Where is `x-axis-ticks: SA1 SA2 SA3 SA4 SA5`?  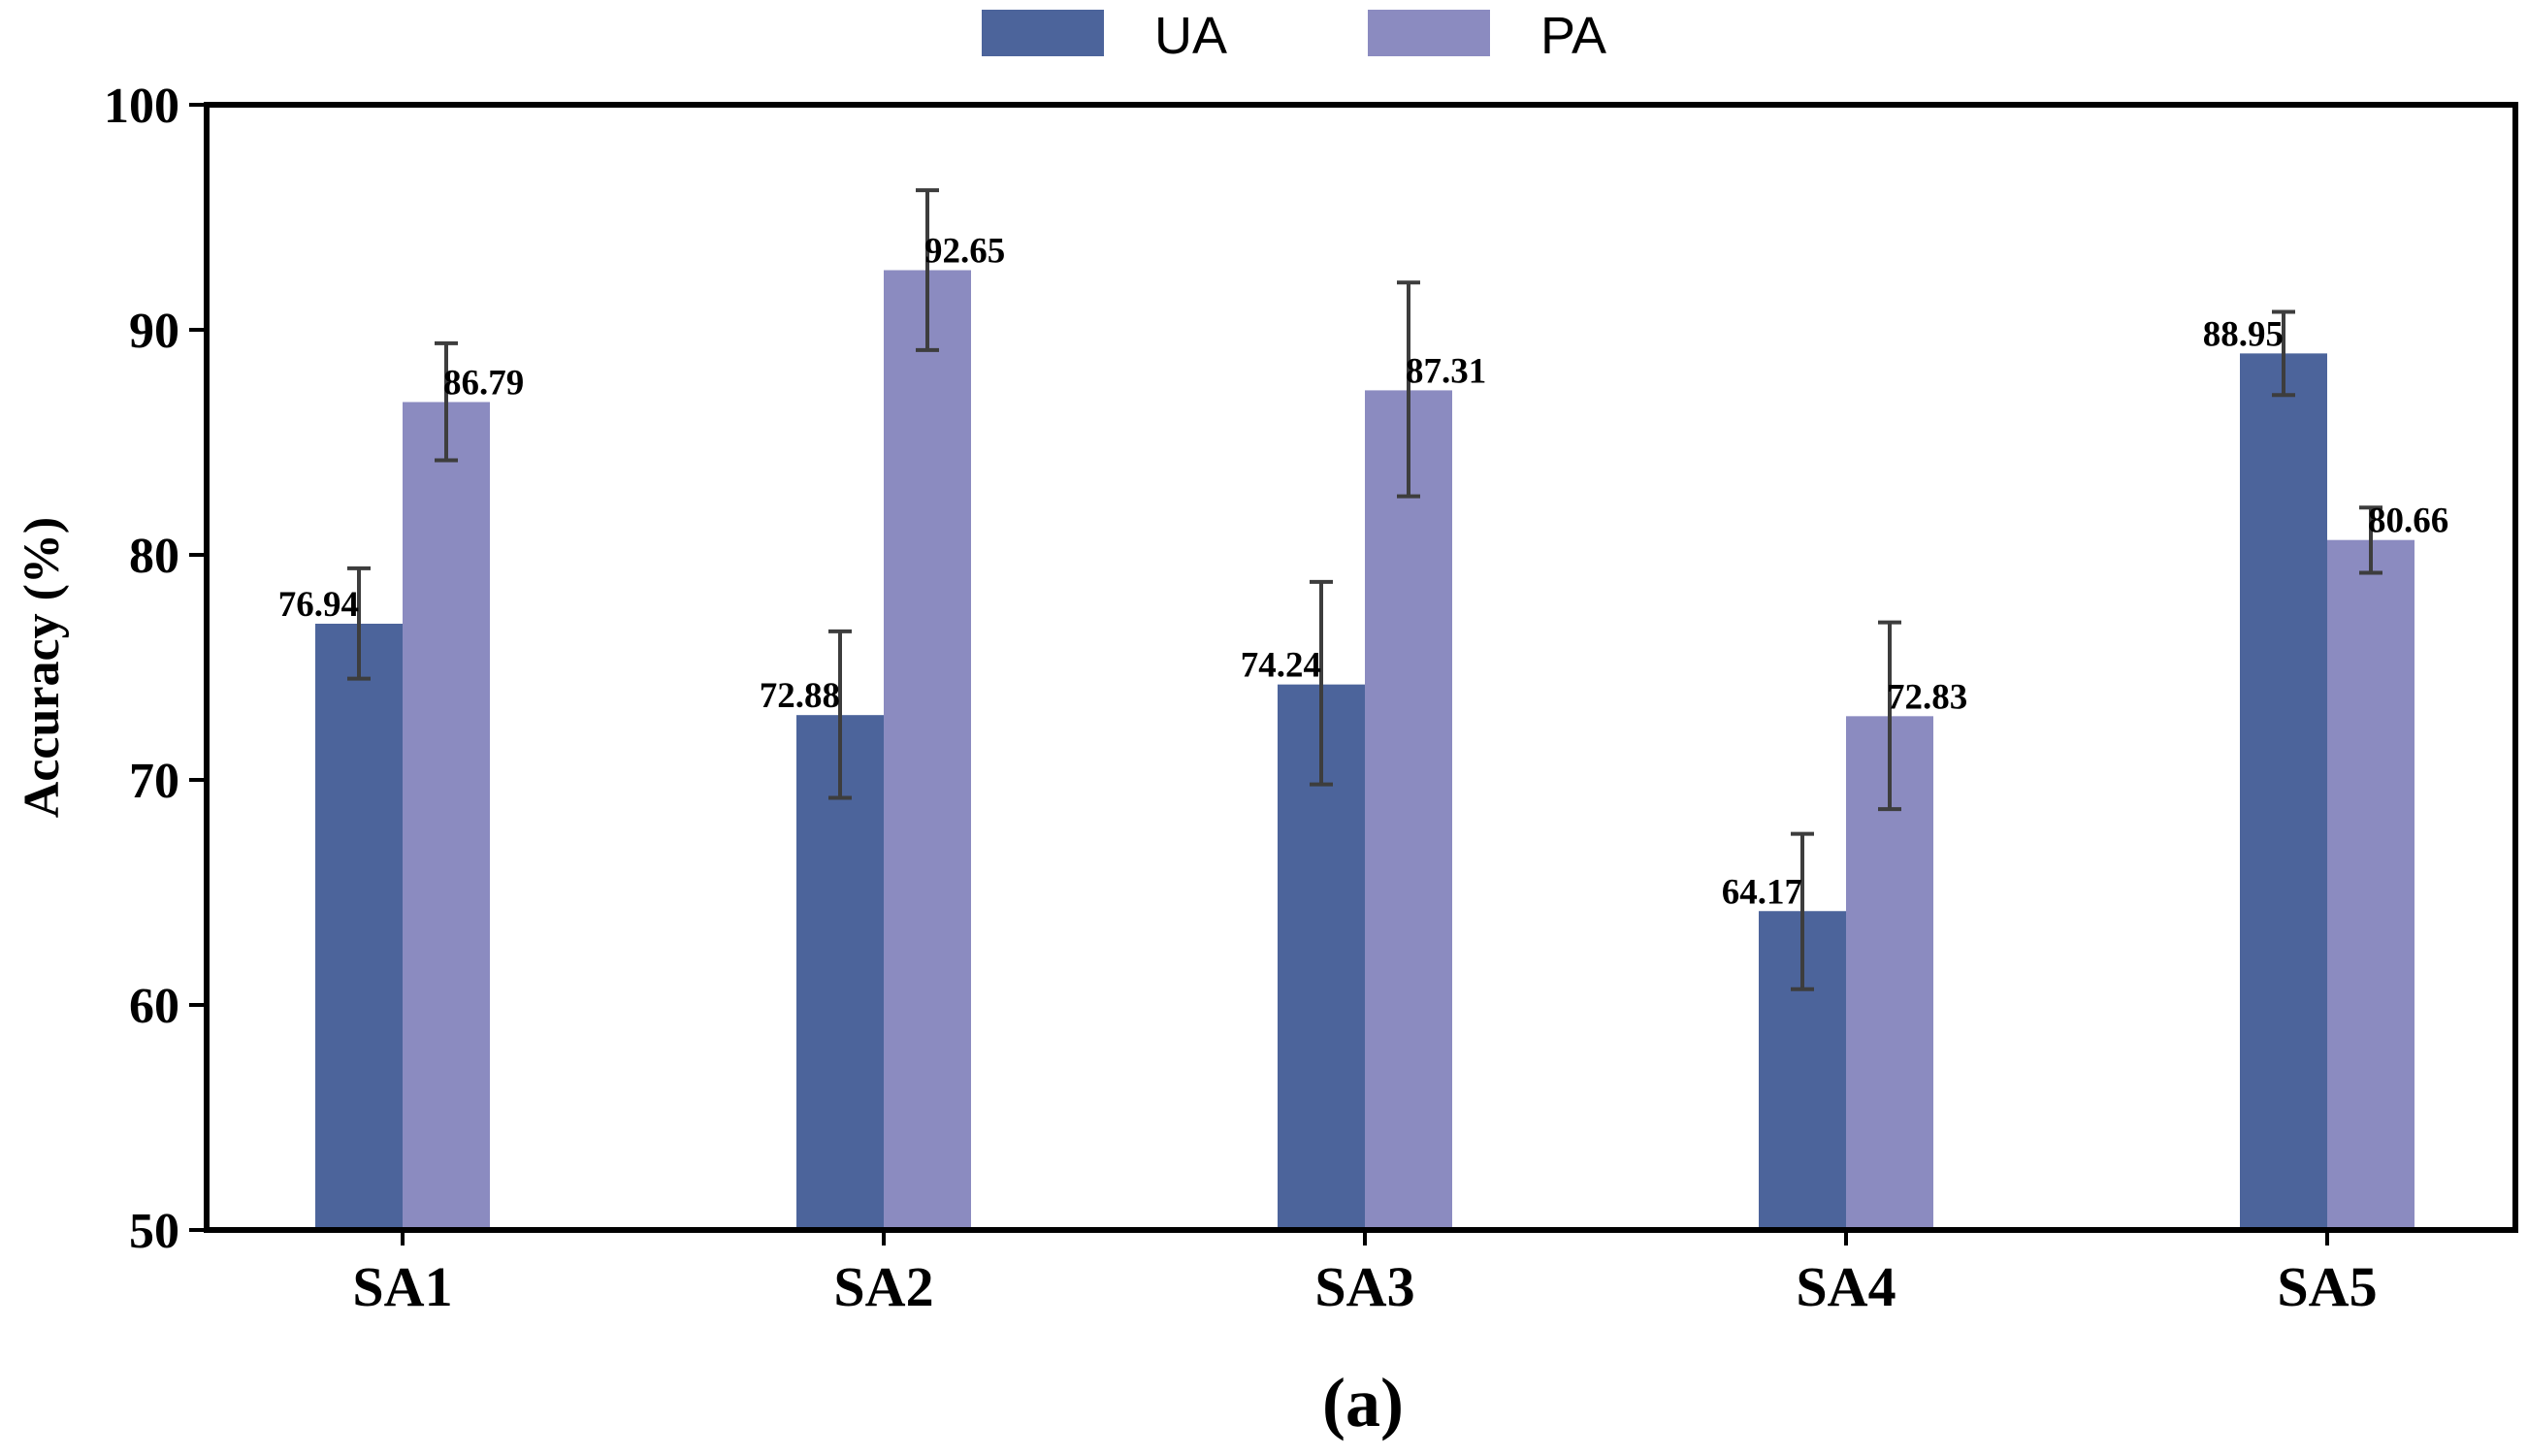 x-axis-ticks: SA1 SA2 SA3 SA4 SA5 is located at coordinates (1365, 1274).